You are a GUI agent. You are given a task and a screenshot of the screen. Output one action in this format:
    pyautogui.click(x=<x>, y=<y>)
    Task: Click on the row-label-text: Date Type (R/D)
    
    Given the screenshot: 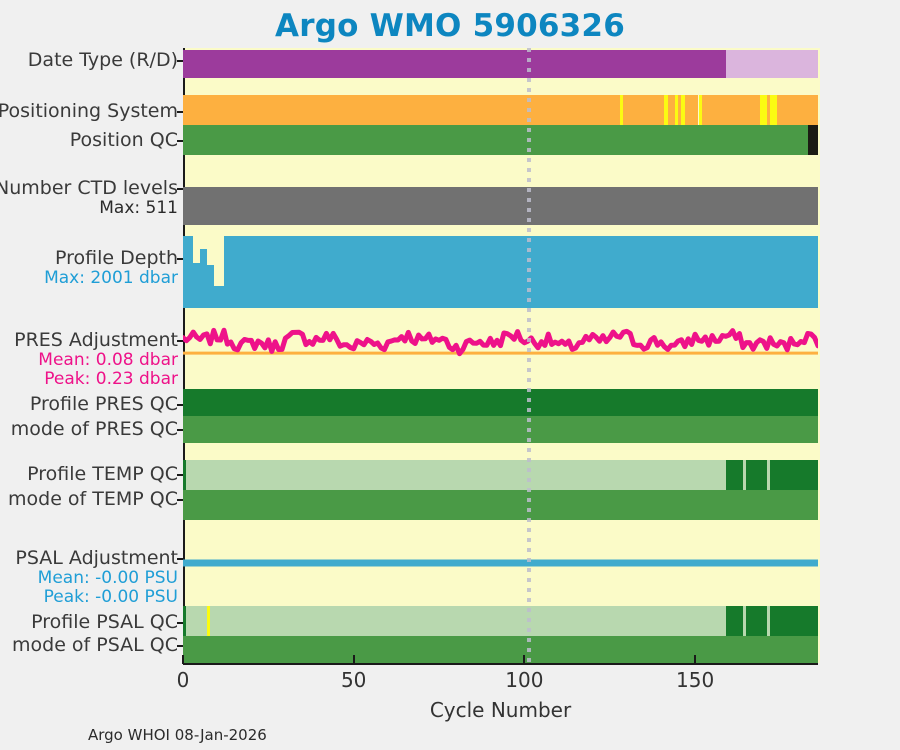 What is the action you would take?
    pyautogui.click(x=102, y=60)
    